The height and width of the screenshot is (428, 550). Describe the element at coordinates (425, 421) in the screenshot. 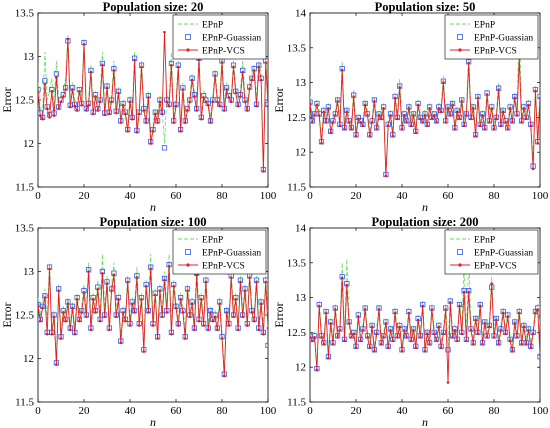

I see `x-axis-label: n` at that location.